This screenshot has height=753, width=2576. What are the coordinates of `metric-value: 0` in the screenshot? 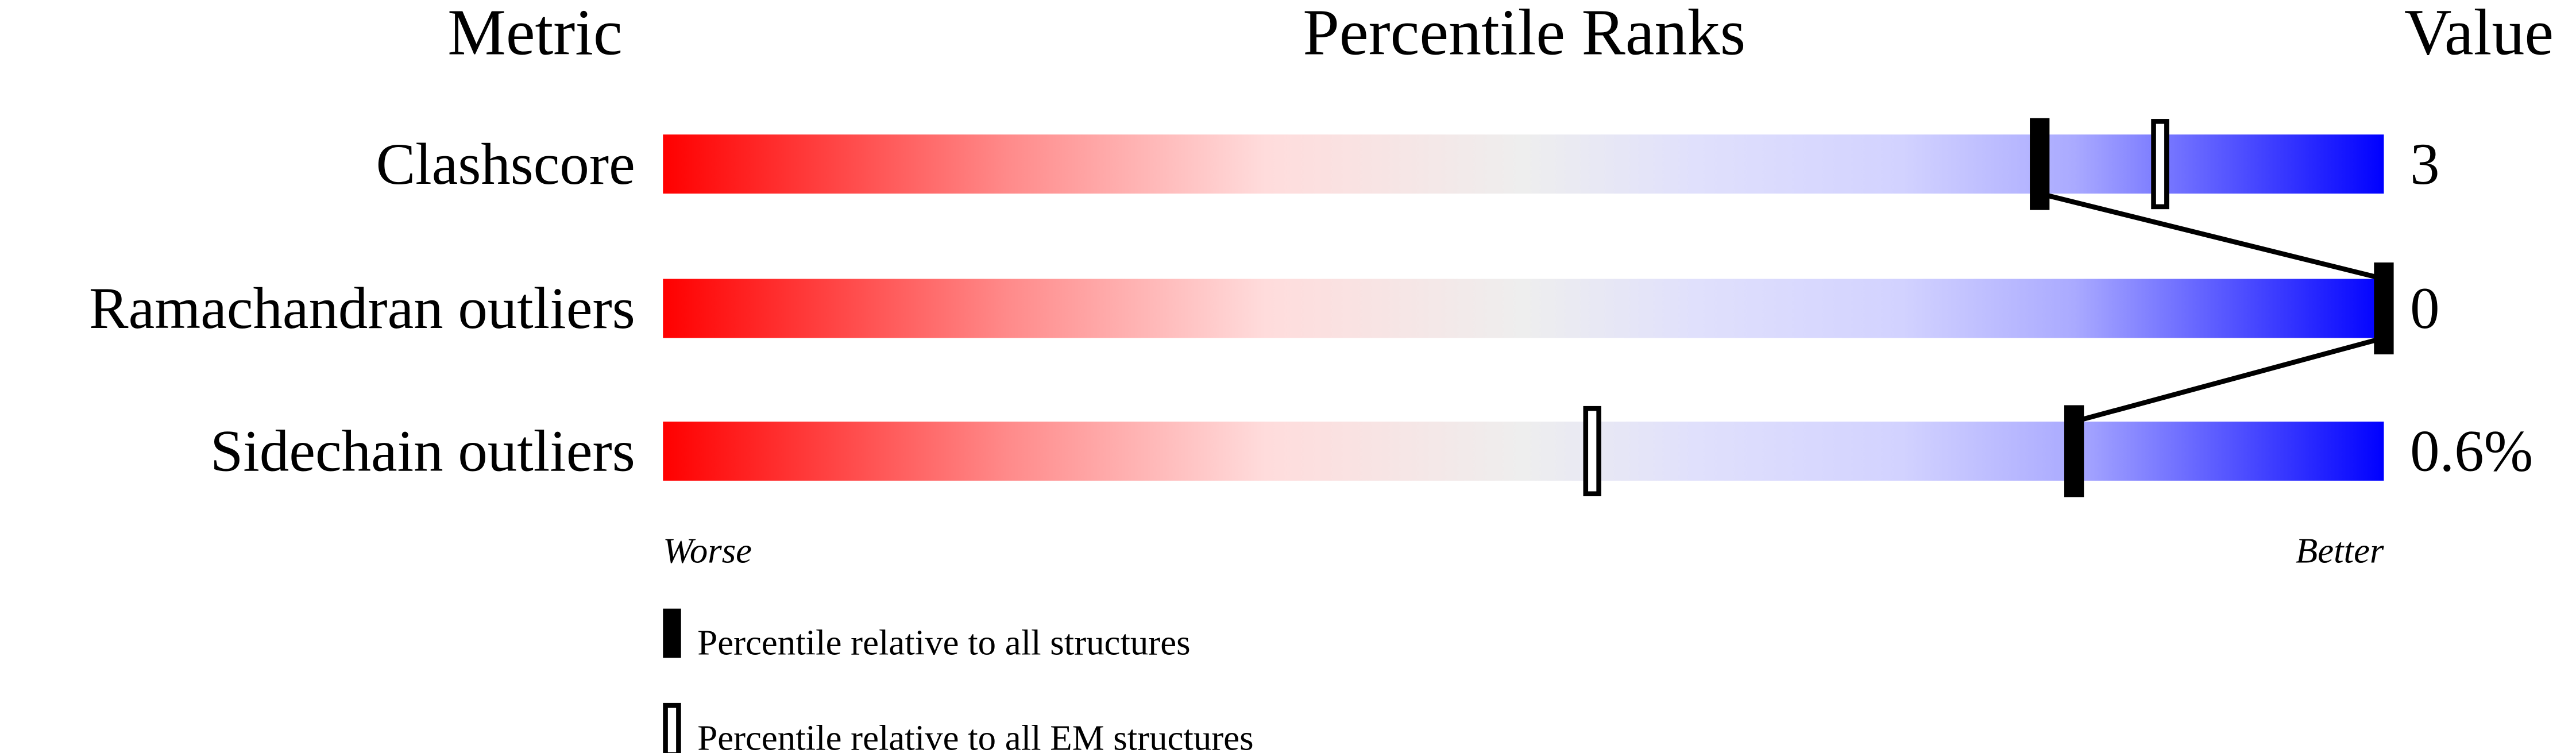 It's located at (2424, 308).